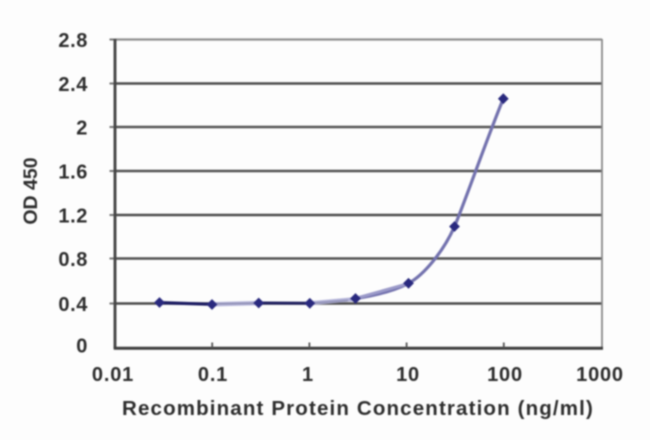 The width and height of the screenshot is (650, 440). Describe the element at coordinates (113, 375) in the screenshot. I see `svg-text: 0.01` at that location.